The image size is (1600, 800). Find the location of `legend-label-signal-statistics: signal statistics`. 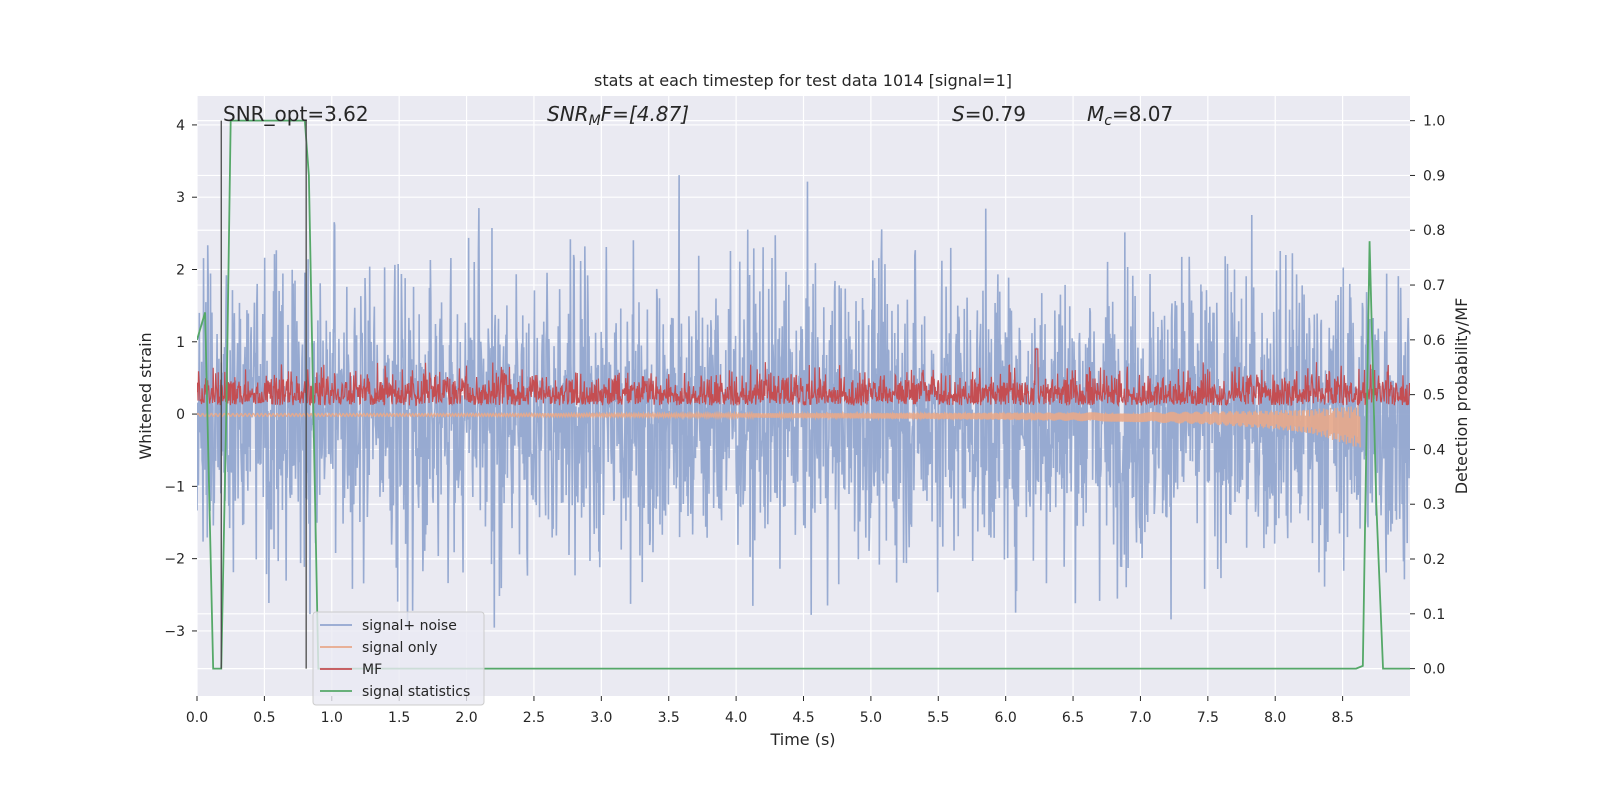

legend-label-signal-statistics: signal statistics is located at coordinates (416, 692).